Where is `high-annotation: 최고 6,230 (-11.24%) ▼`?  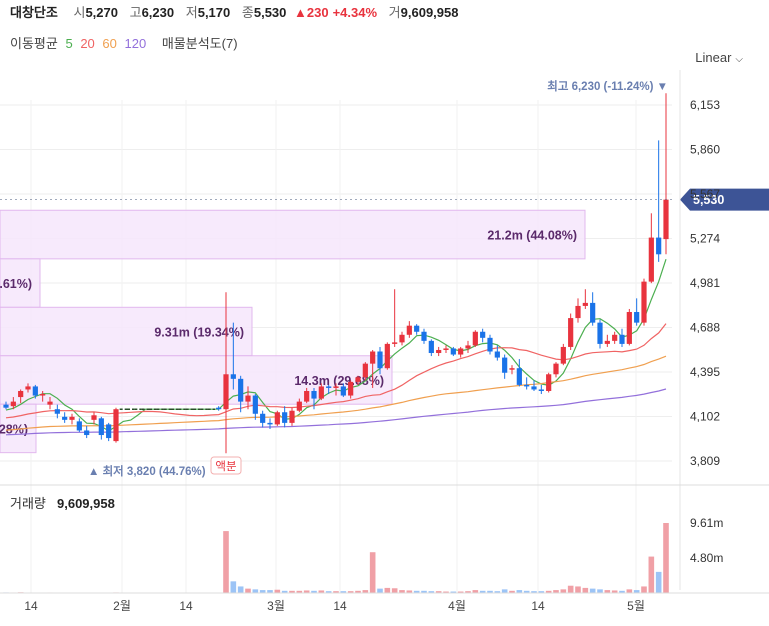 high-annotation: 최고 6,230 (-11.24%) ▼ is located at coordinates (607, 86).